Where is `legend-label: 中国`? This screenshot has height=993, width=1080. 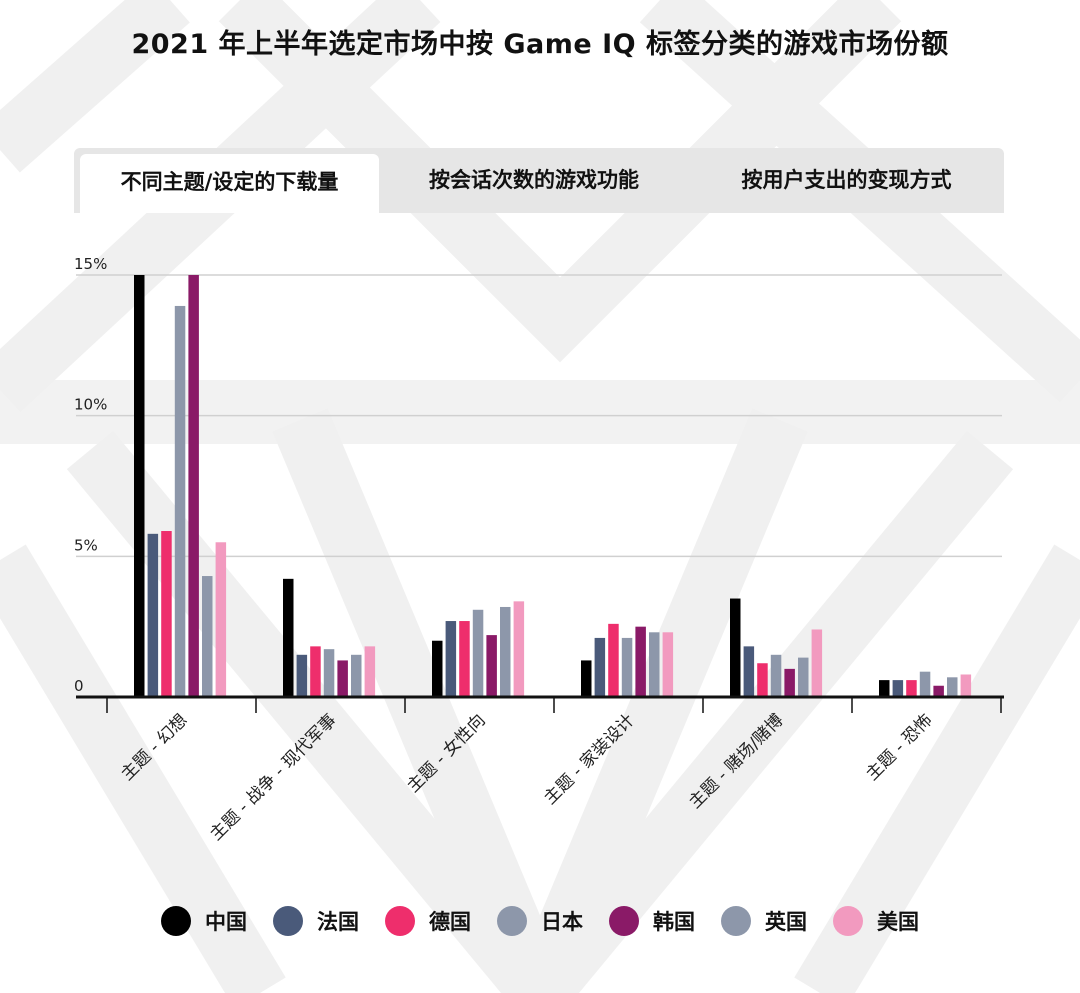
legend-label: 中国 is located at coordinates (226, 922).